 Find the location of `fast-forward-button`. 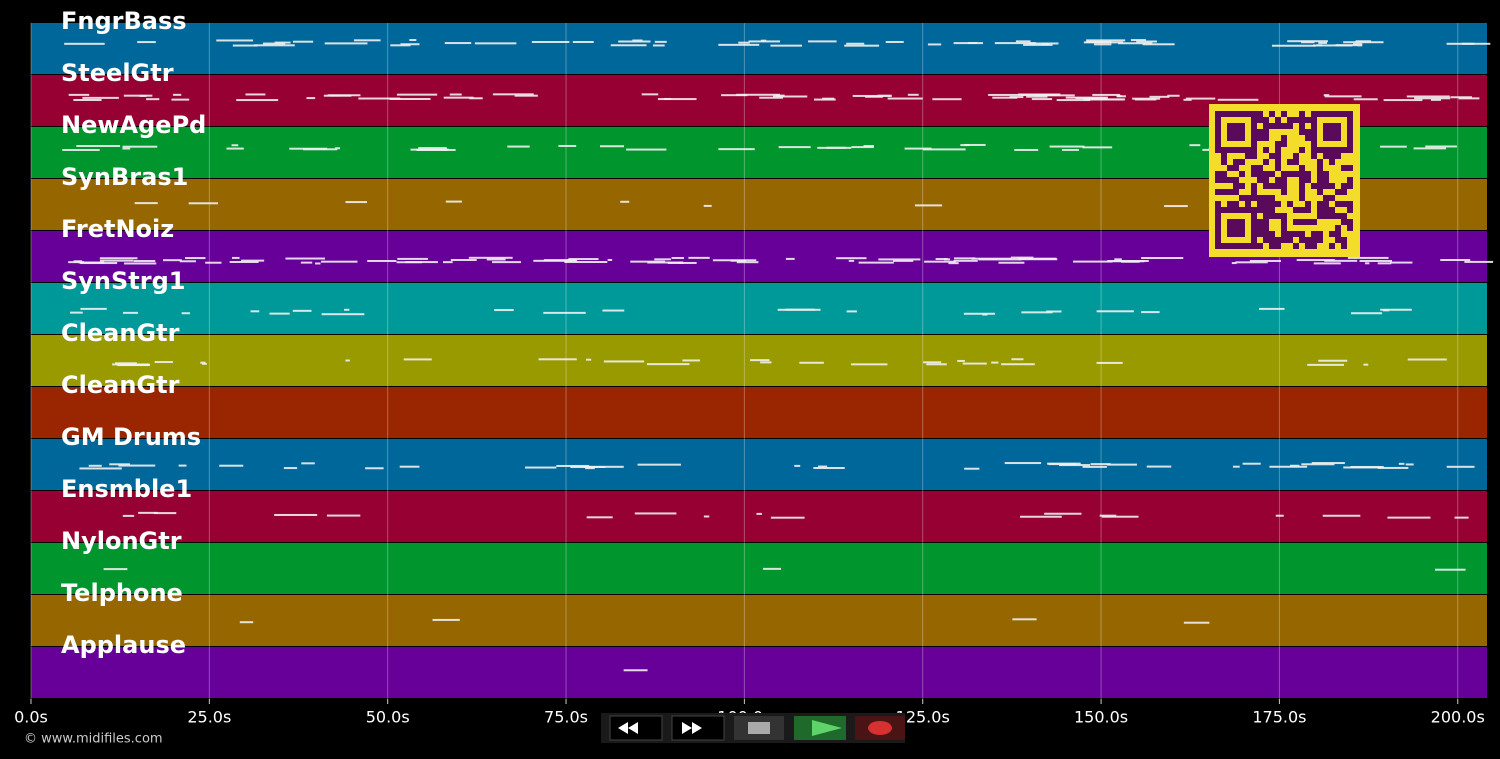

fast-forward-button is located at coordinates (698, 728).